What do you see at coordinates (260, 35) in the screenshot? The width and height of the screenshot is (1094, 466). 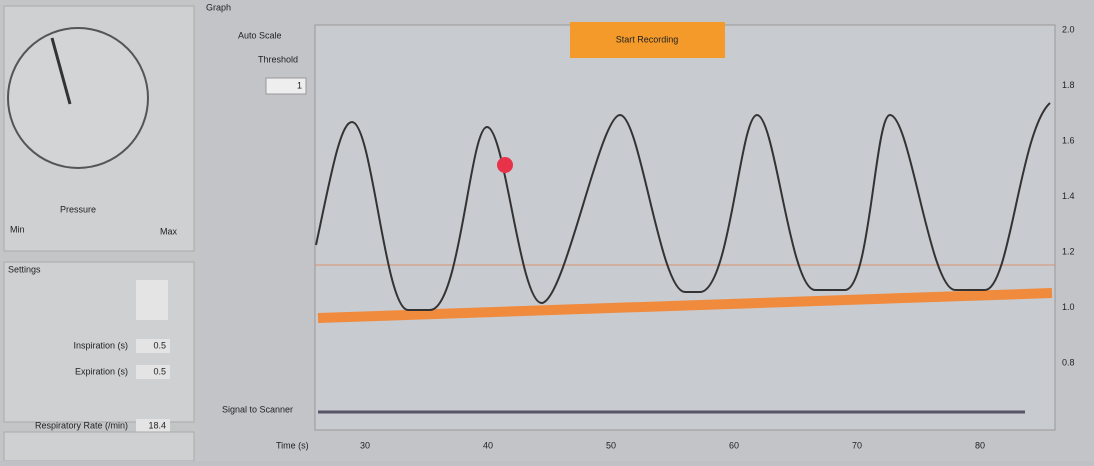 I see `auto-scale-label: Auto Scale` at bounding box center [260, 35].